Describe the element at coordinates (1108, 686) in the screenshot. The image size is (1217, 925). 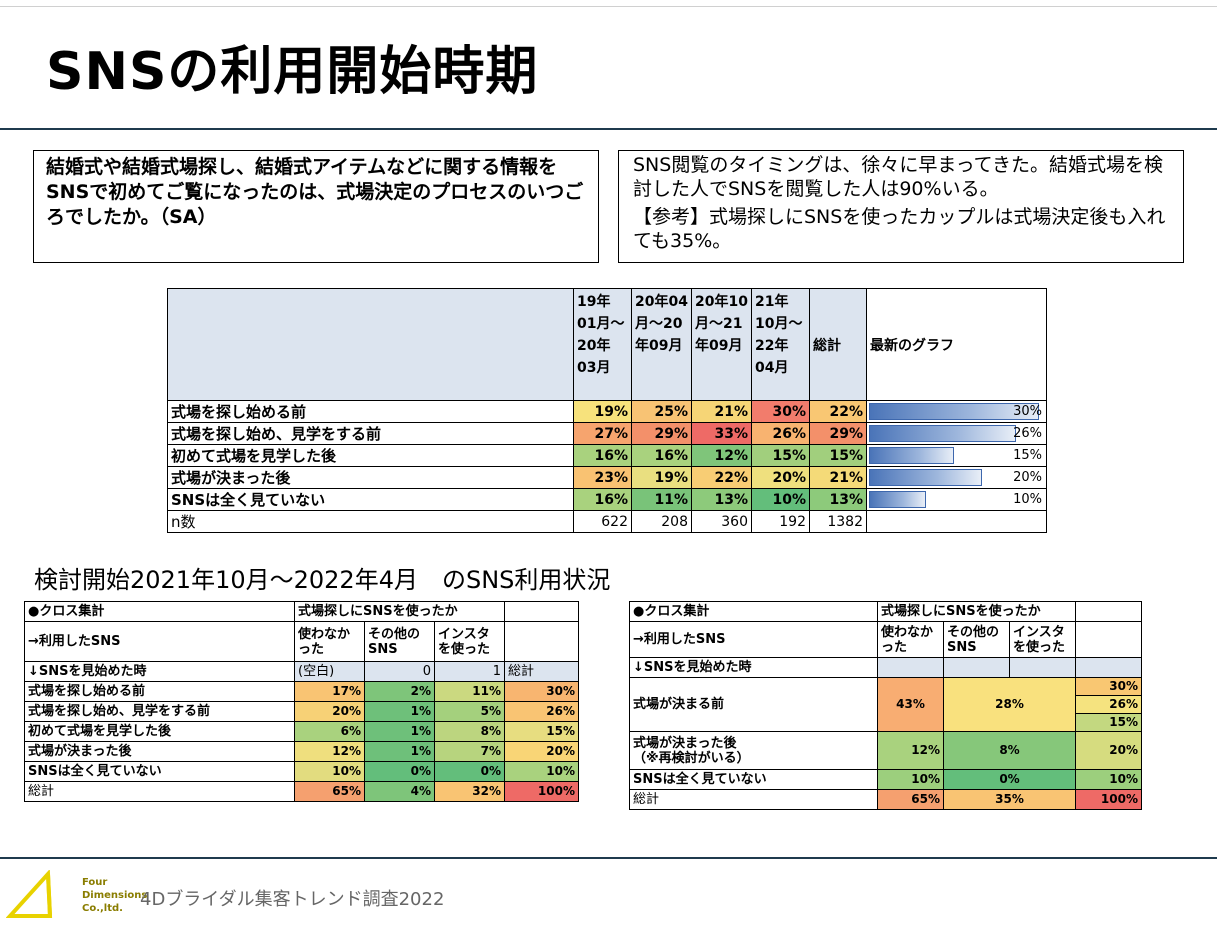
I see `cell-total-before-1: 30%` at that location.